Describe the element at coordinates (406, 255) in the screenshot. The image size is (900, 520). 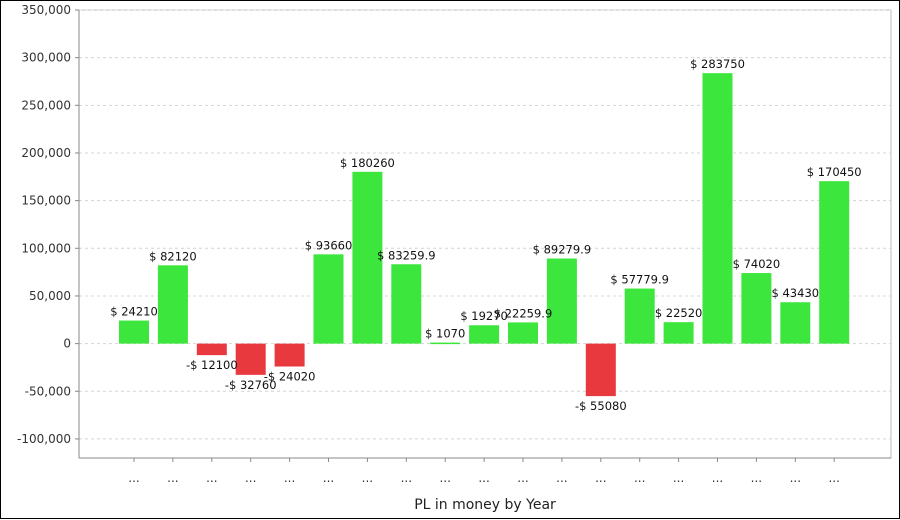
I see `bar-value-label: $ 83259.9` at that location.